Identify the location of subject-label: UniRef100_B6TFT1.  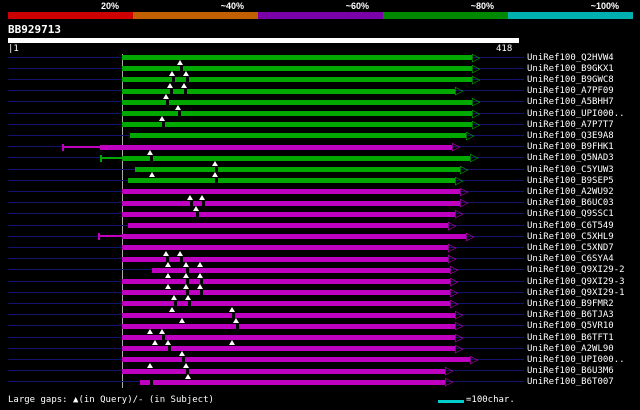
(570, 337).